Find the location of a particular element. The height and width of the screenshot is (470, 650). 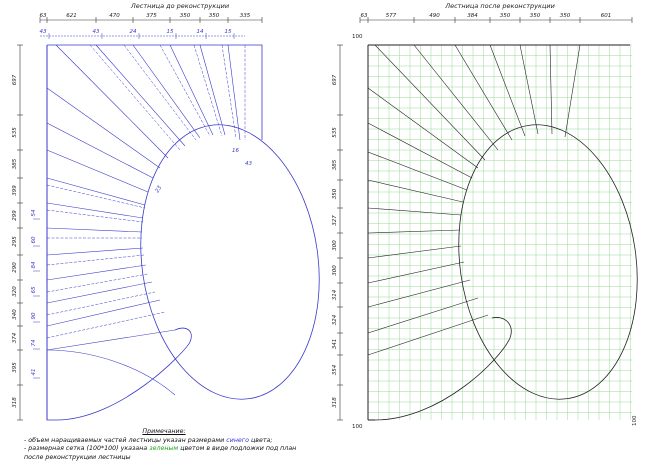

right-side-dim-11: 318 is located at coordinates (335, 402).